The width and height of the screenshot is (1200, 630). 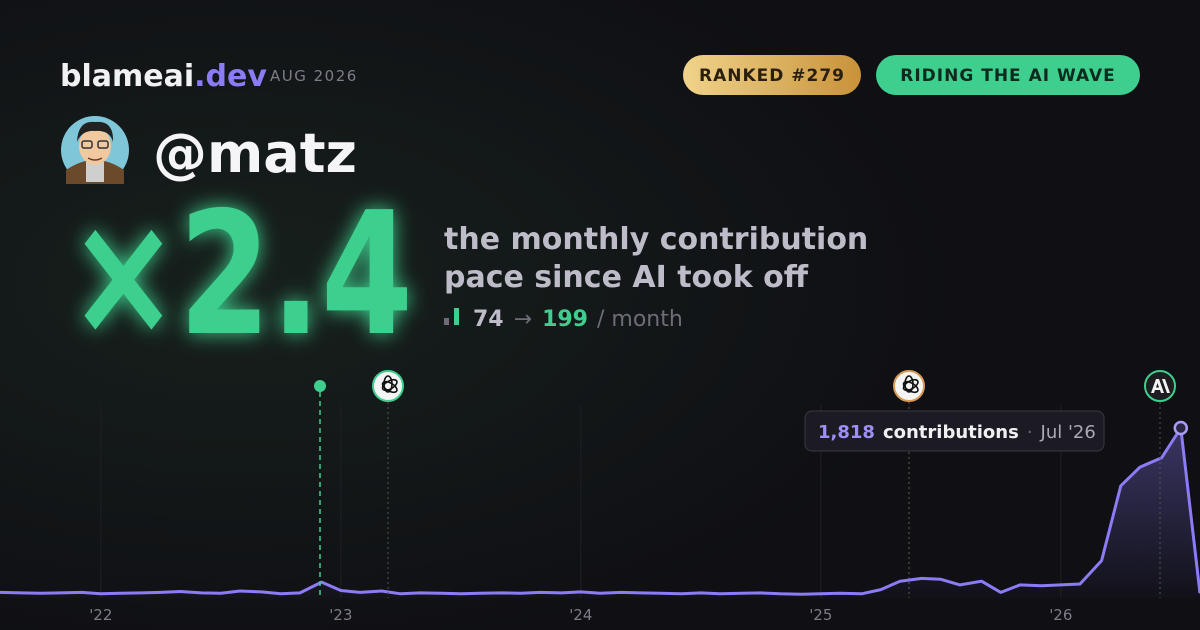 I want to click on caption-line: pace since AI took off, so click(x=626, y=277).